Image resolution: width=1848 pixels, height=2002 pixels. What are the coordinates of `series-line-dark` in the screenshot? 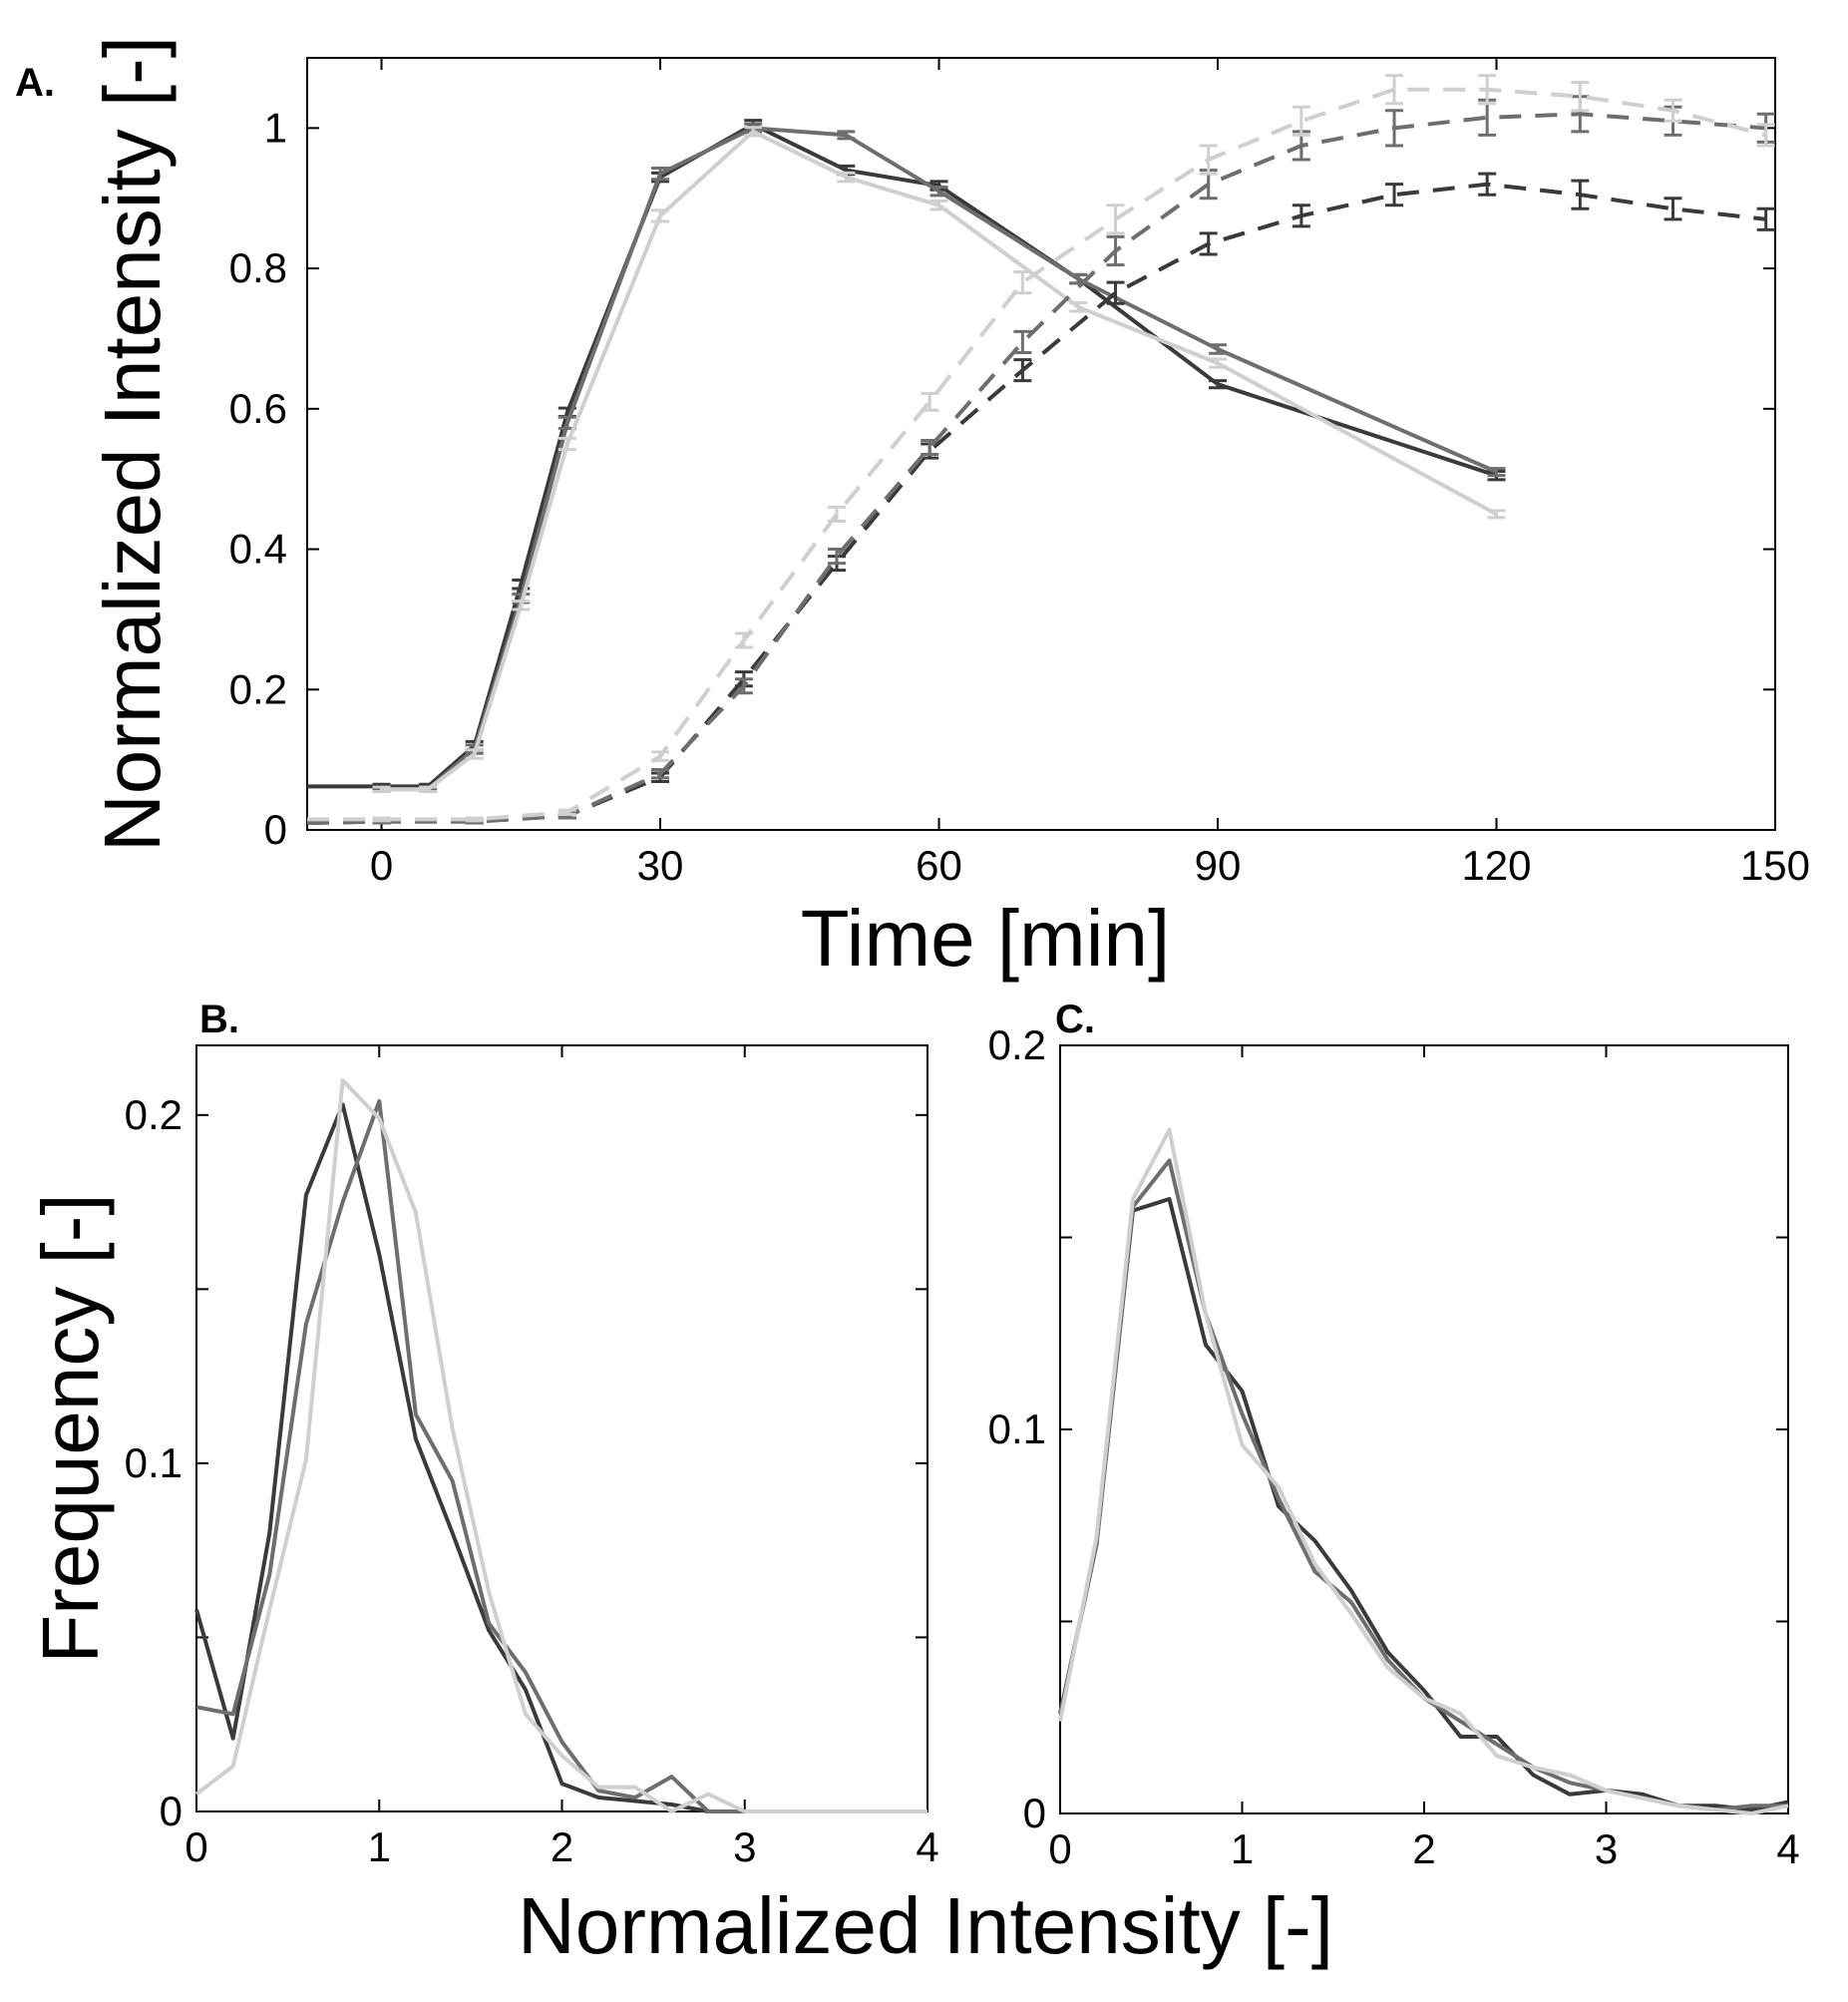 It's located at (1423, 1504).